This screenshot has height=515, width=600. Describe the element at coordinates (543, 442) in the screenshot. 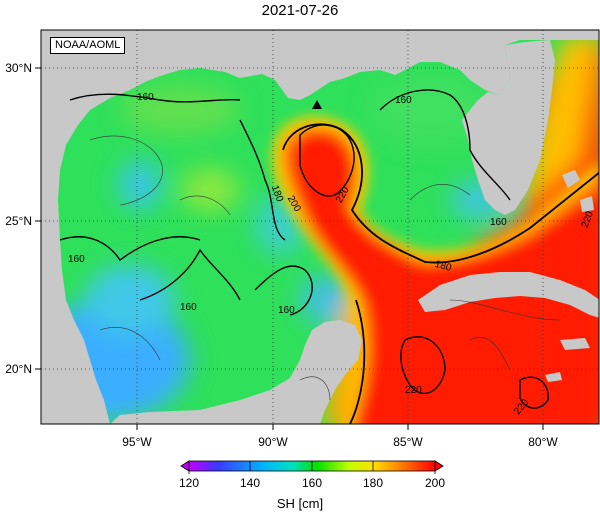

I see `x-tick-label: 80°W` at that location.